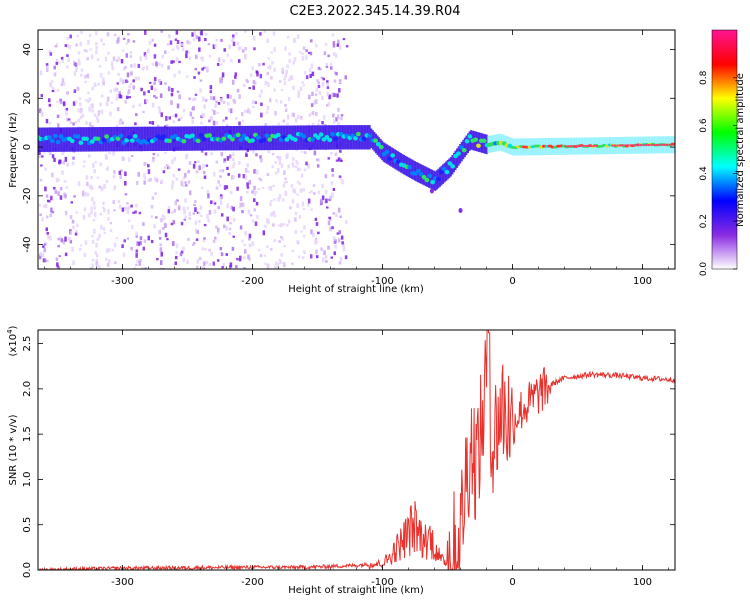 The width and height of the screenshot is (750, 600). Describe the element at coordinates (512, 582) in the screenshot. I see `snr-x-tick-label: 0` at that location.